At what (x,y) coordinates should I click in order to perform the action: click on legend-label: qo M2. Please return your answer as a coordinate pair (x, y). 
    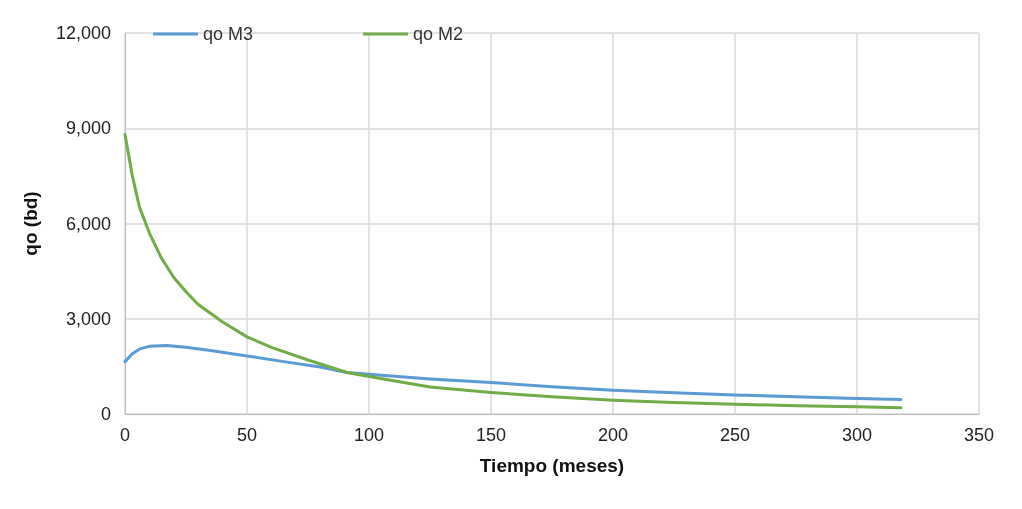
    Looking at the image, I should click on (438, 34).